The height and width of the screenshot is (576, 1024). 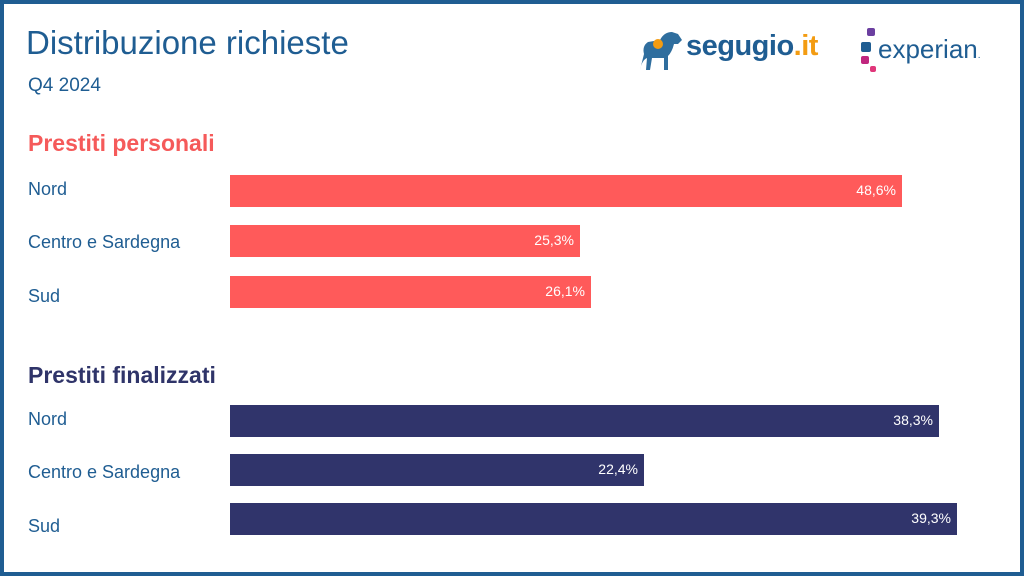 I want to click on segugio-logo: segugio.it, so click(x=734, y=50).